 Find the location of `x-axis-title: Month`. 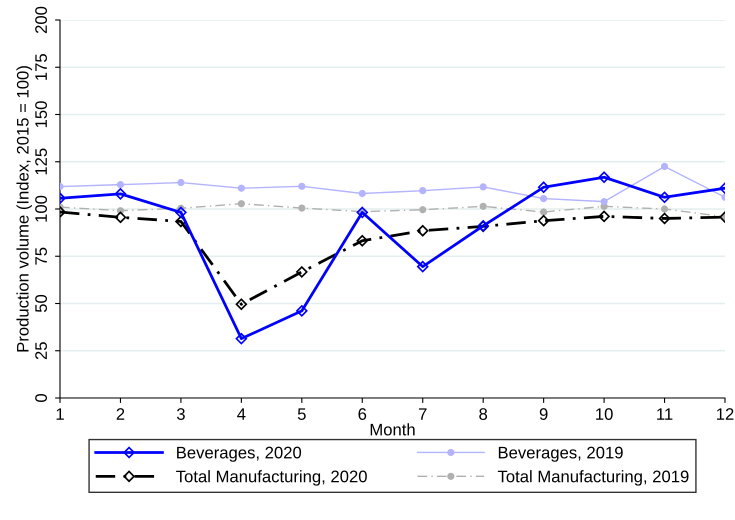

x-axis-title: Month is located at coordinates (392, 429).